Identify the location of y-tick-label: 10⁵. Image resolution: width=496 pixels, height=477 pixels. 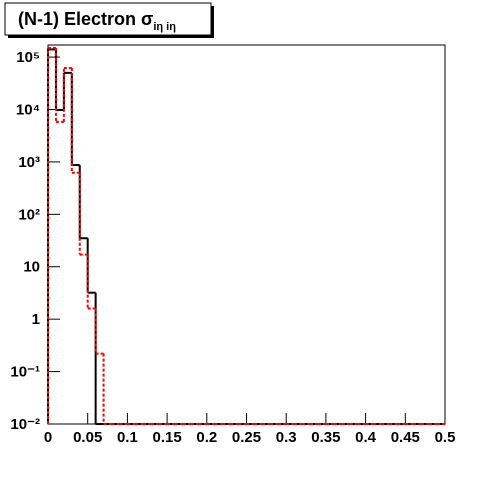
(28, 57).